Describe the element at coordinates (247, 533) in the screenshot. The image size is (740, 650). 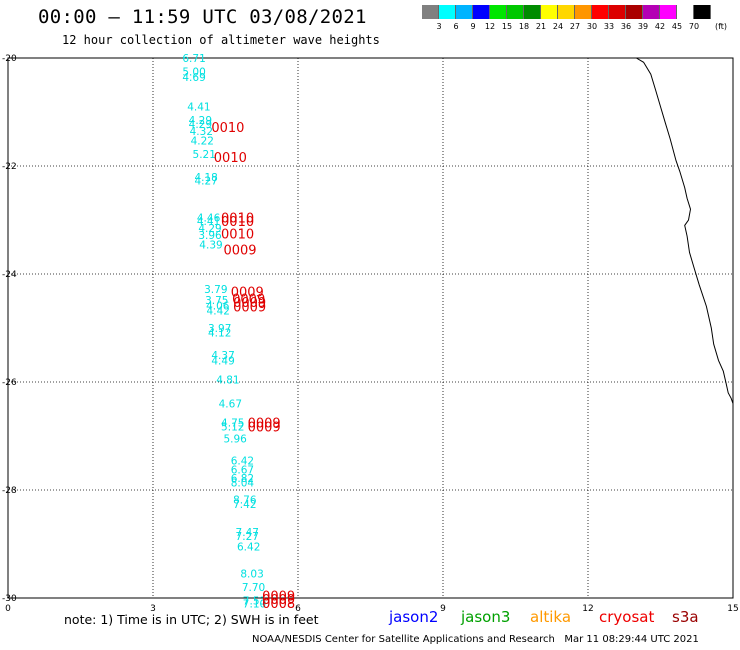
I see `wave-height-label: 7.47` at that location.